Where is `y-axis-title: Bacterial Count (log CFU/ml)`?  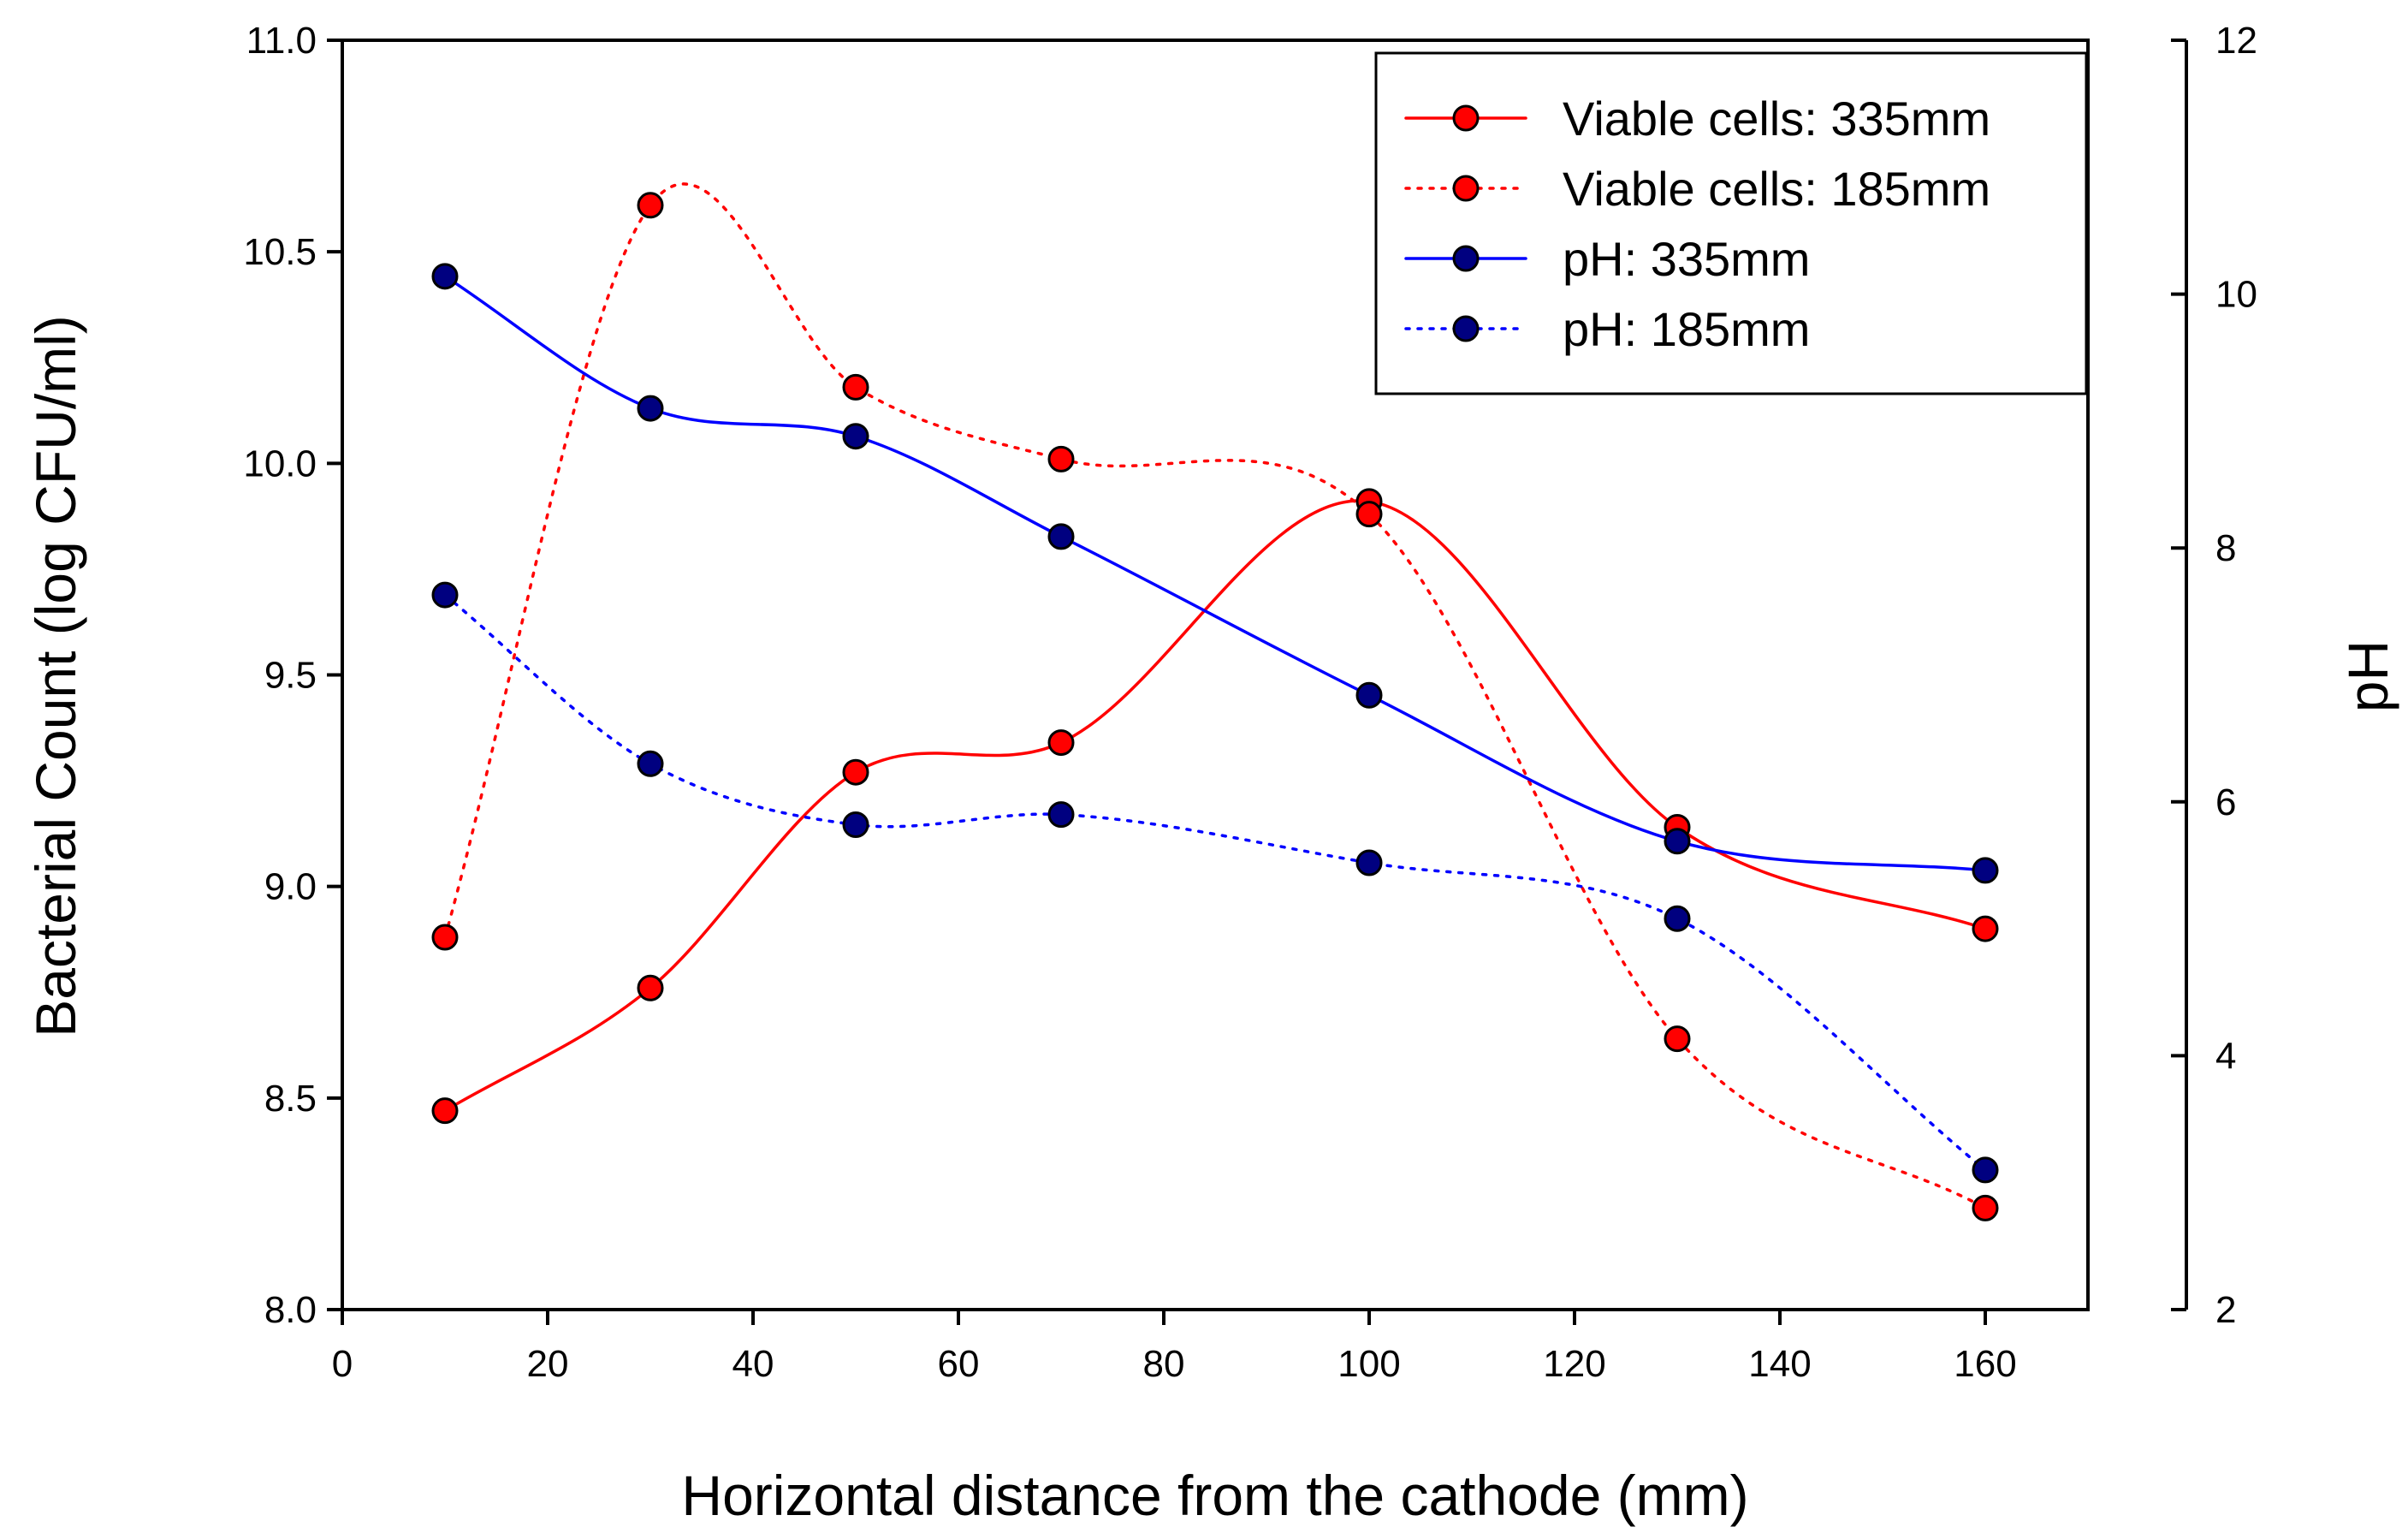 y-axis-title: Bacterial Count (log CFU/ml) is located at coordinates (55, 676).